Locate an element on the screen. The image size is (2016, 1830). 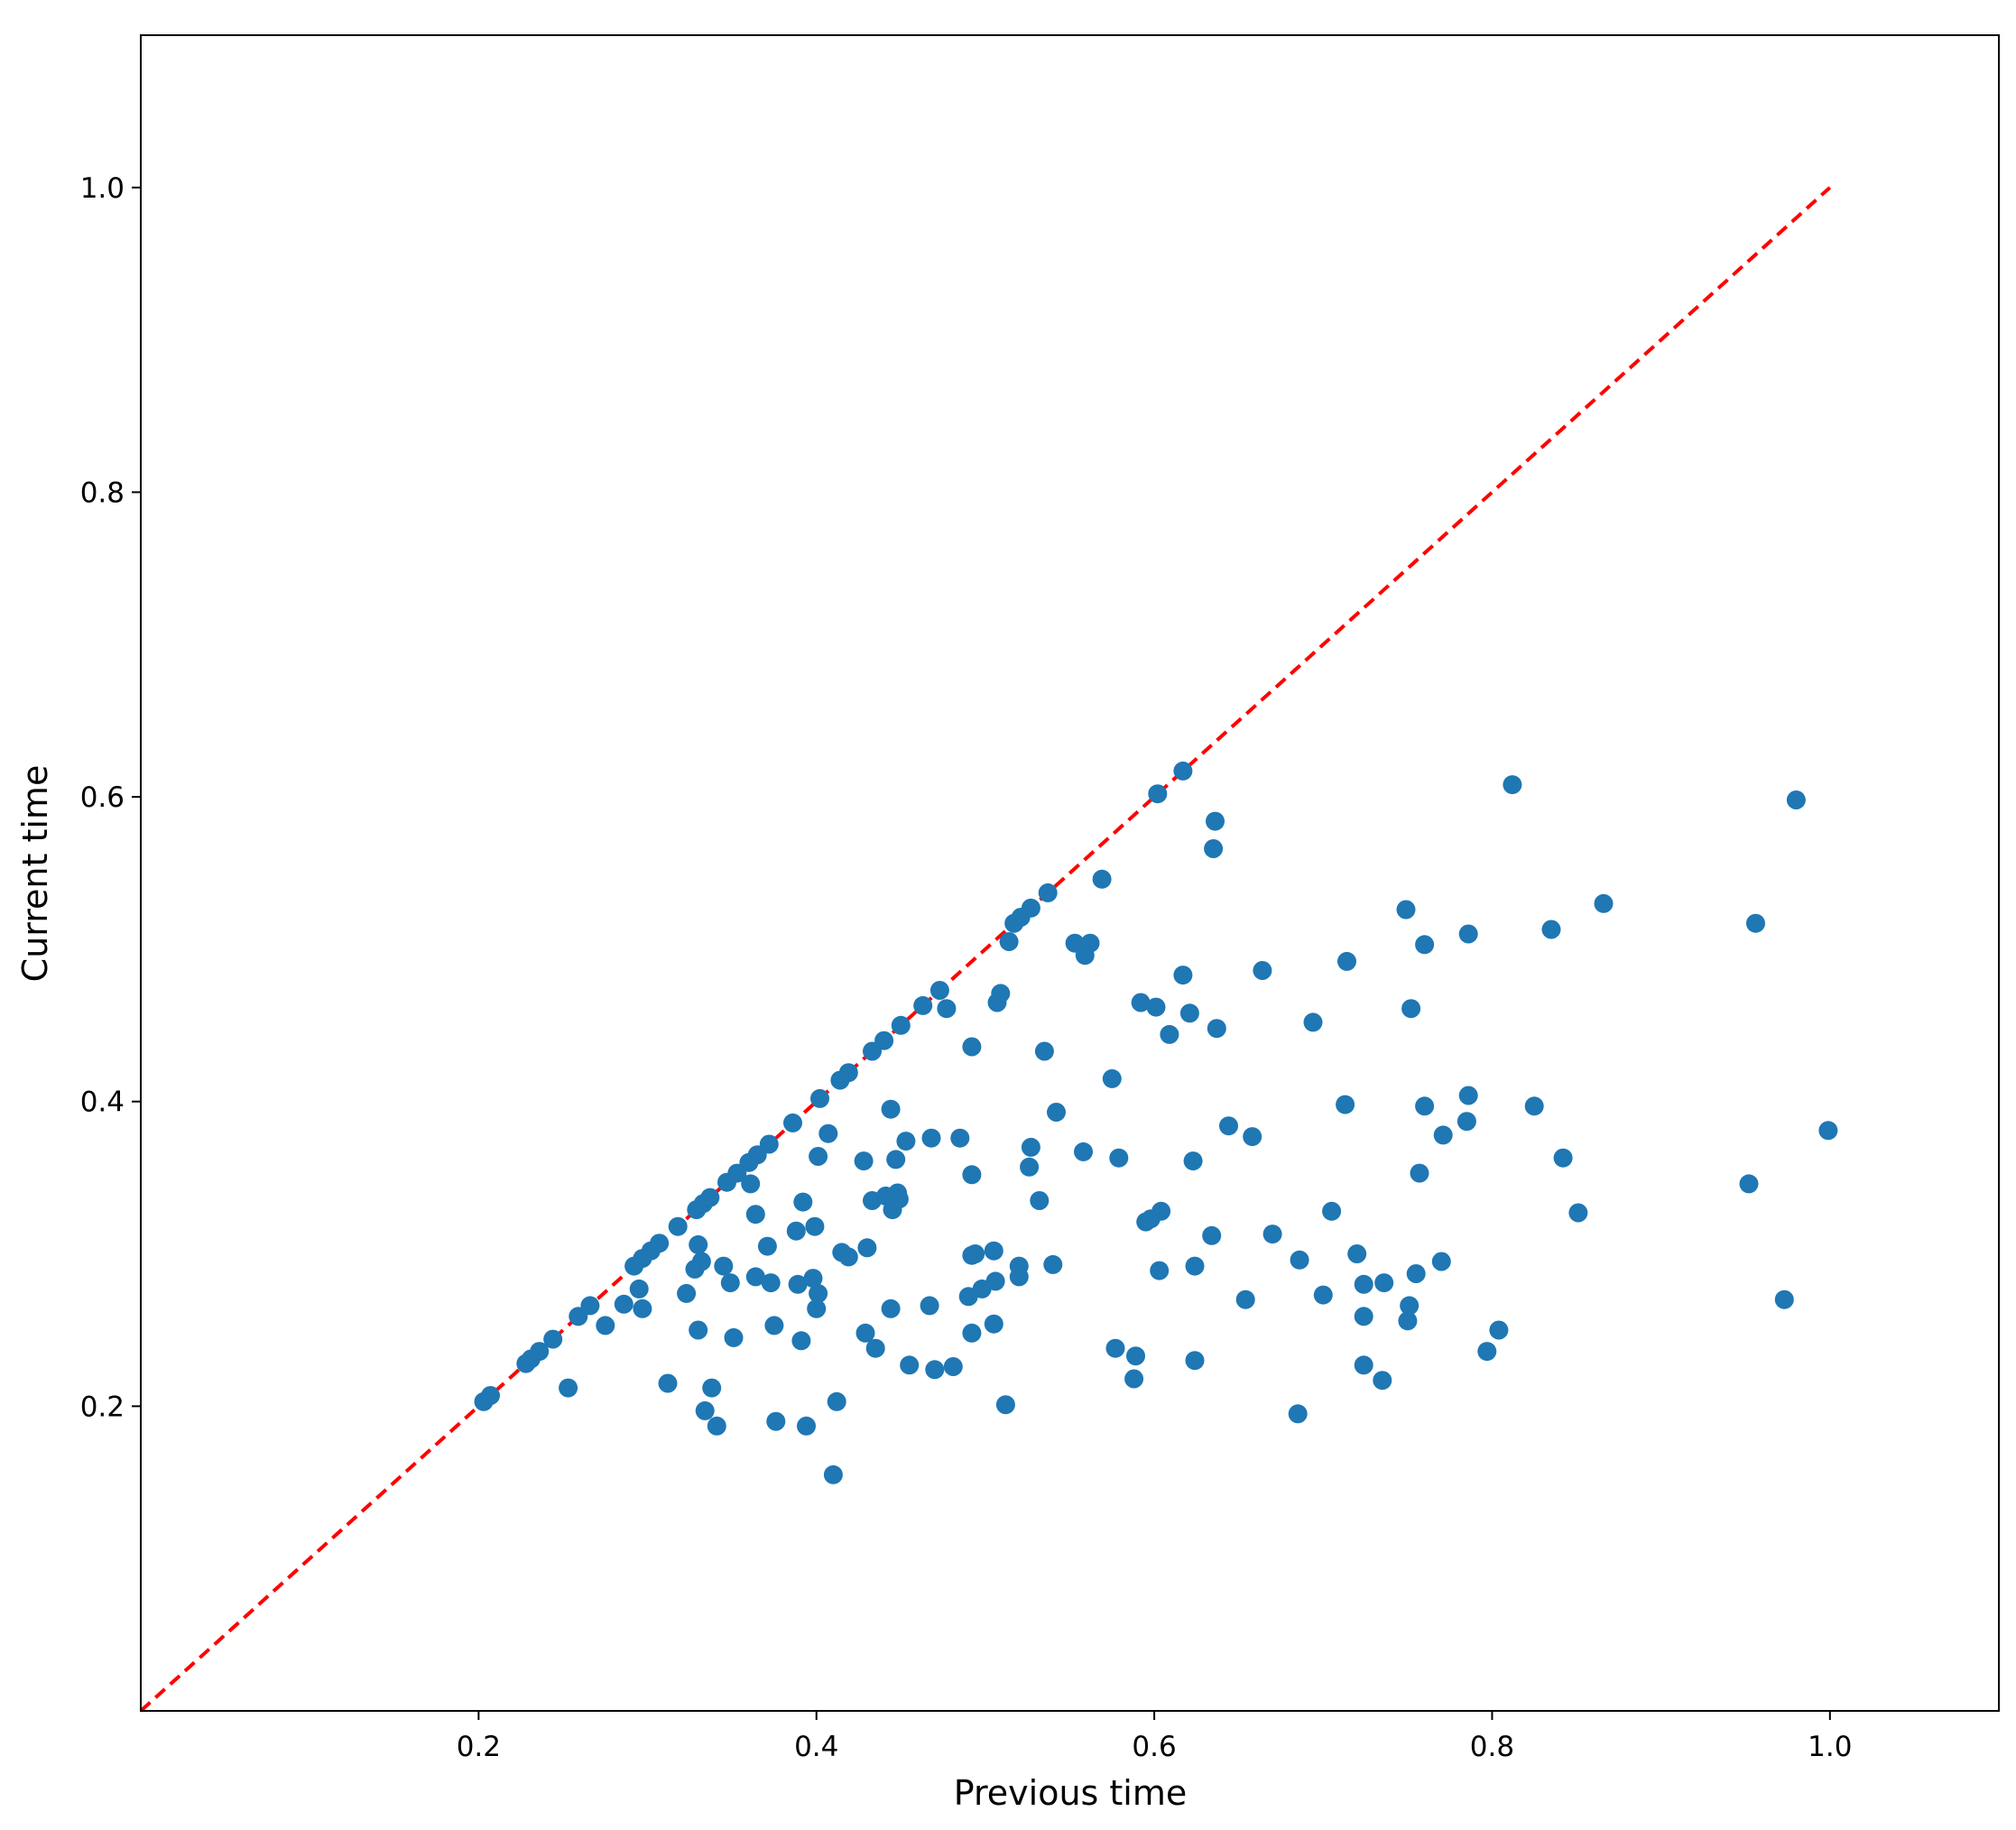
y-tick-label: 0.4 is located at coordinates (102, 1102).